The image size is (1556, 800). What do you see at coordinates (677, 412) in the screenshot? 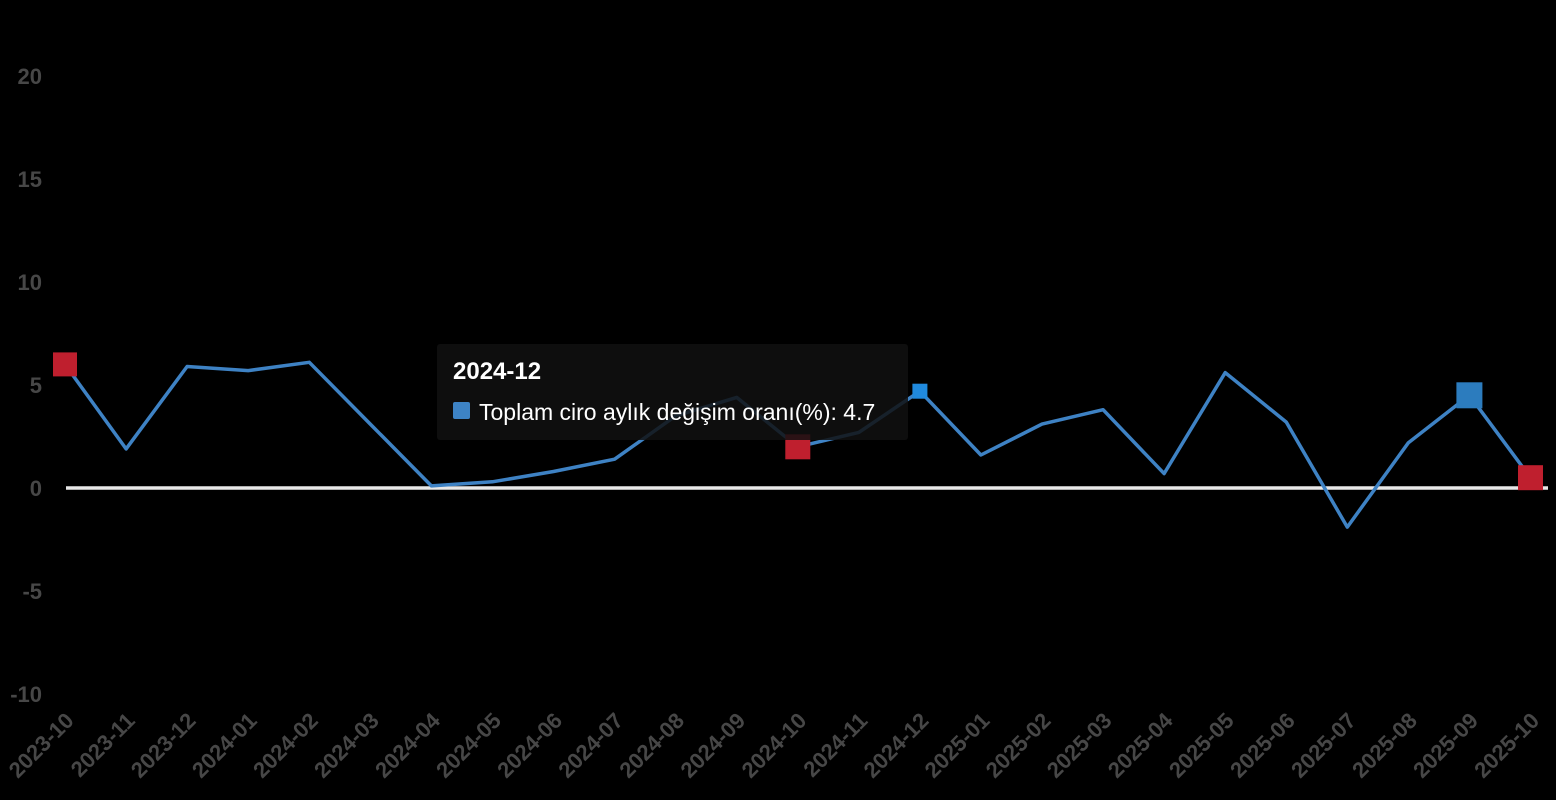
I see `tooltip-series-text: Toplam ciro aylık değişim oranı(%): 4.7` at bounding box center [677, 412].